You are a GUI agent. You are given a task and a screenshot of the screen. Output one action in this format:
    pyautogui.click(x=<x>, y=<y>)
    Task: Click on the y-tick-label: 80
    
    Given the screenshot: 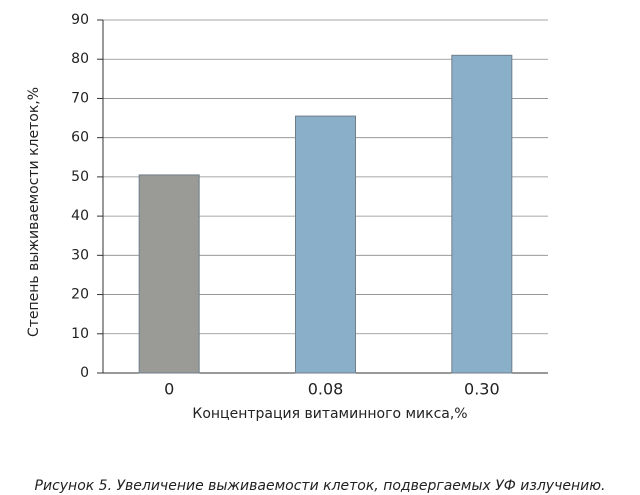 What is the action you would take?
    pyautogui.click(x=80, y=59)
    